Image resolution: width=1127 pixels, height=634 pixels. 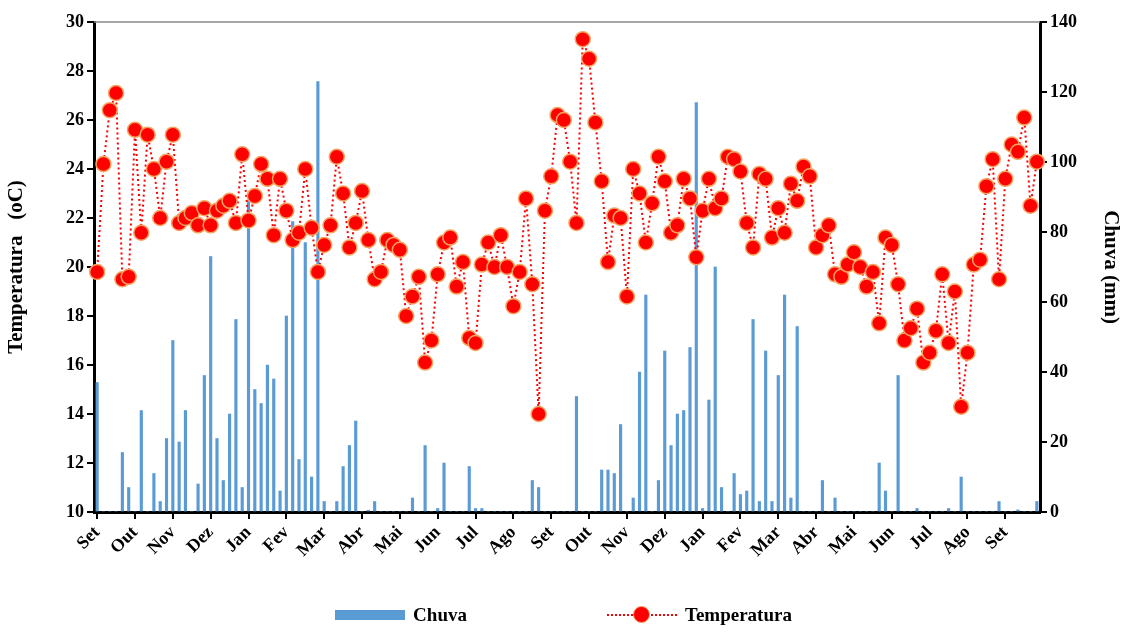 What do you see at coordinates (75, 461) in the screenshot?
I see `y-tick-label: 12` at bounding box center [75, 461].